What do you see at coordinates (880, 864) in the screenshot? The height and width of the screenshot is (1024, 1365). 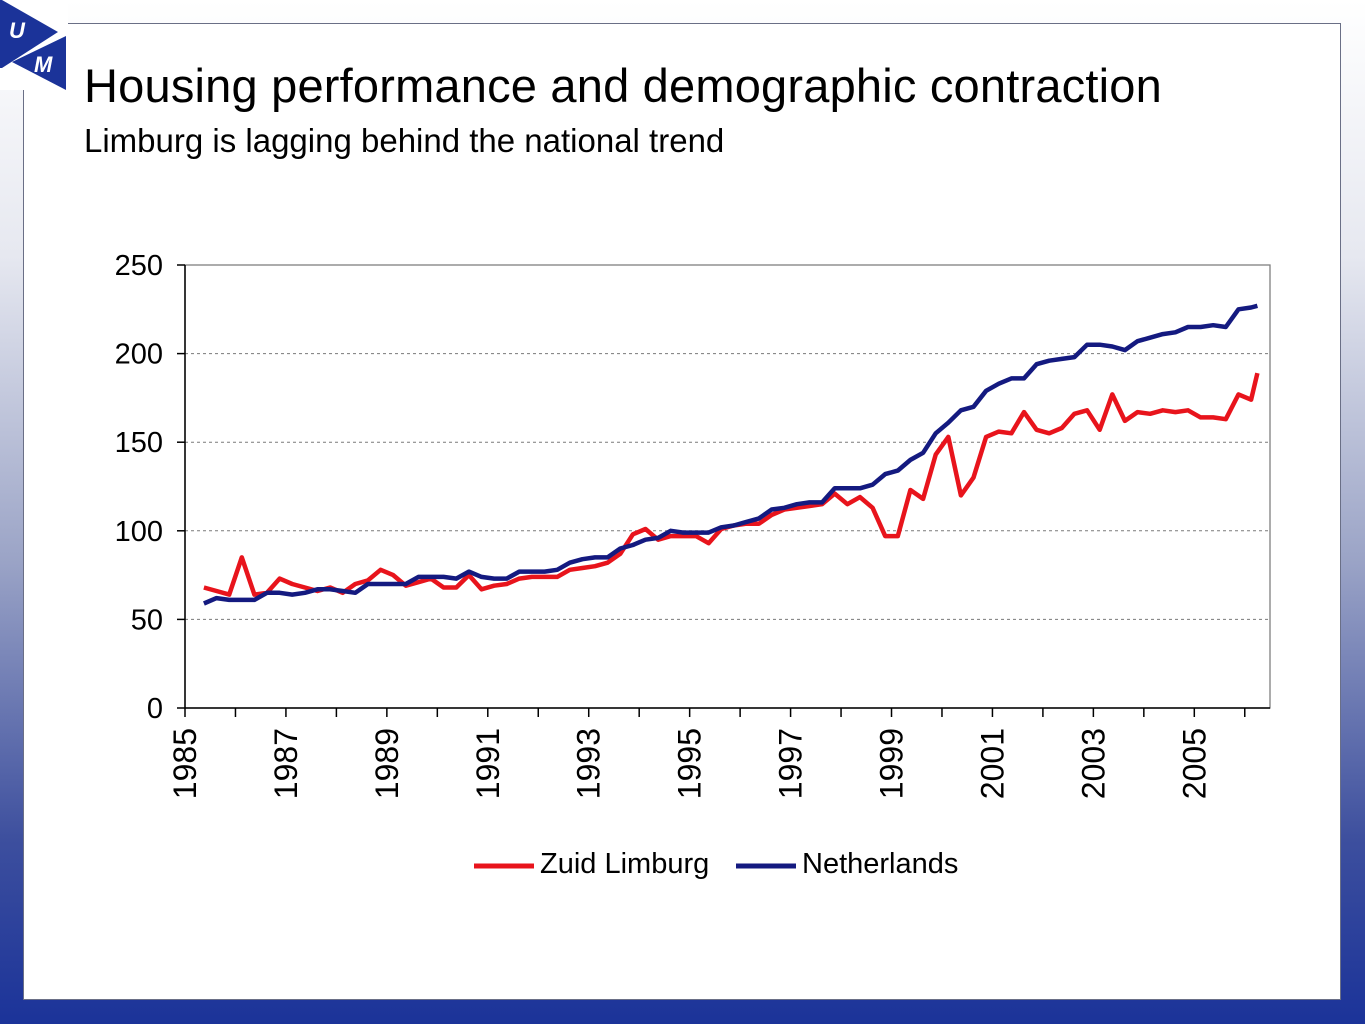 I see `legend-label: Netherlands` at bounding box center [880, 864].